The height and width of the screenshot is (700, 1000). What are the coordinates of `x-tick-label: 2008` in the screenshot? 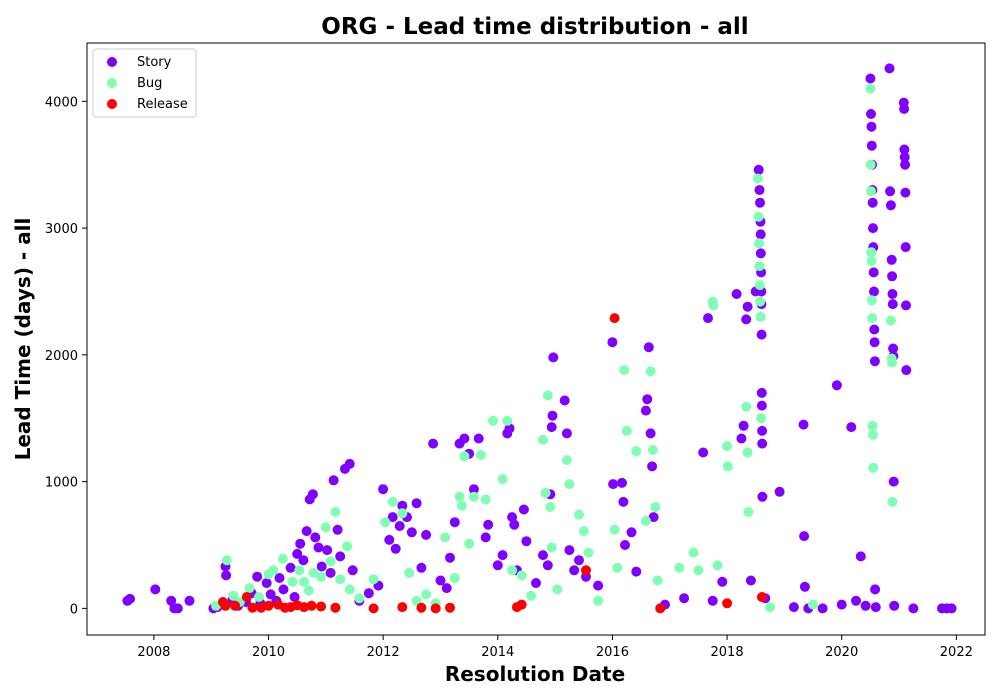 It's located at (153, 652).